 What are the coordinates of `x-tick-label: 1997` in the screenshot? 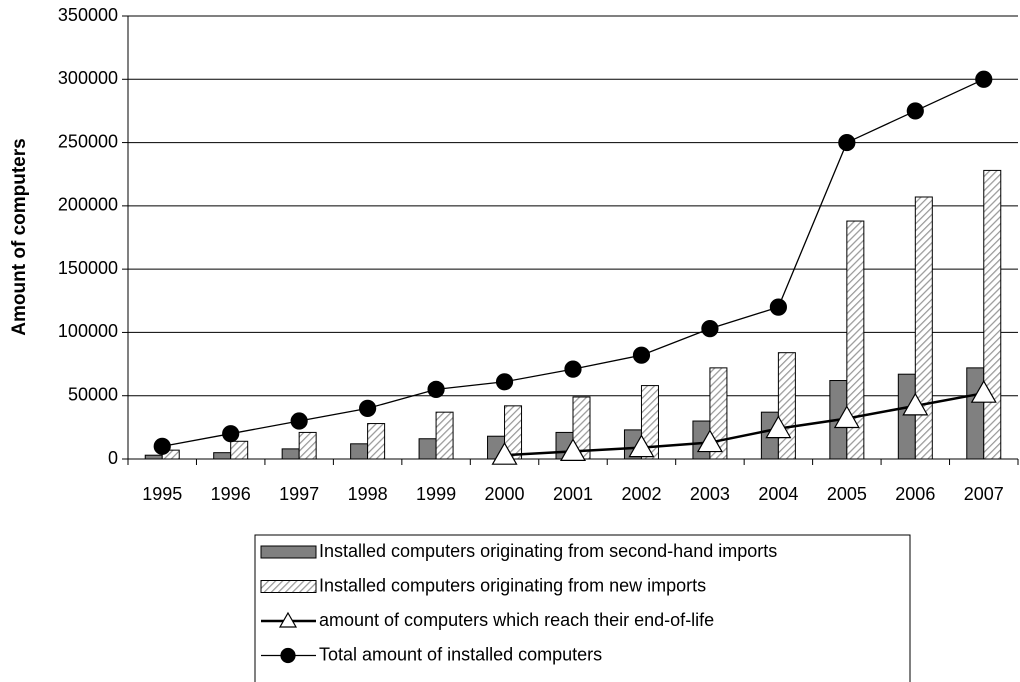 It's located at (299, 494).